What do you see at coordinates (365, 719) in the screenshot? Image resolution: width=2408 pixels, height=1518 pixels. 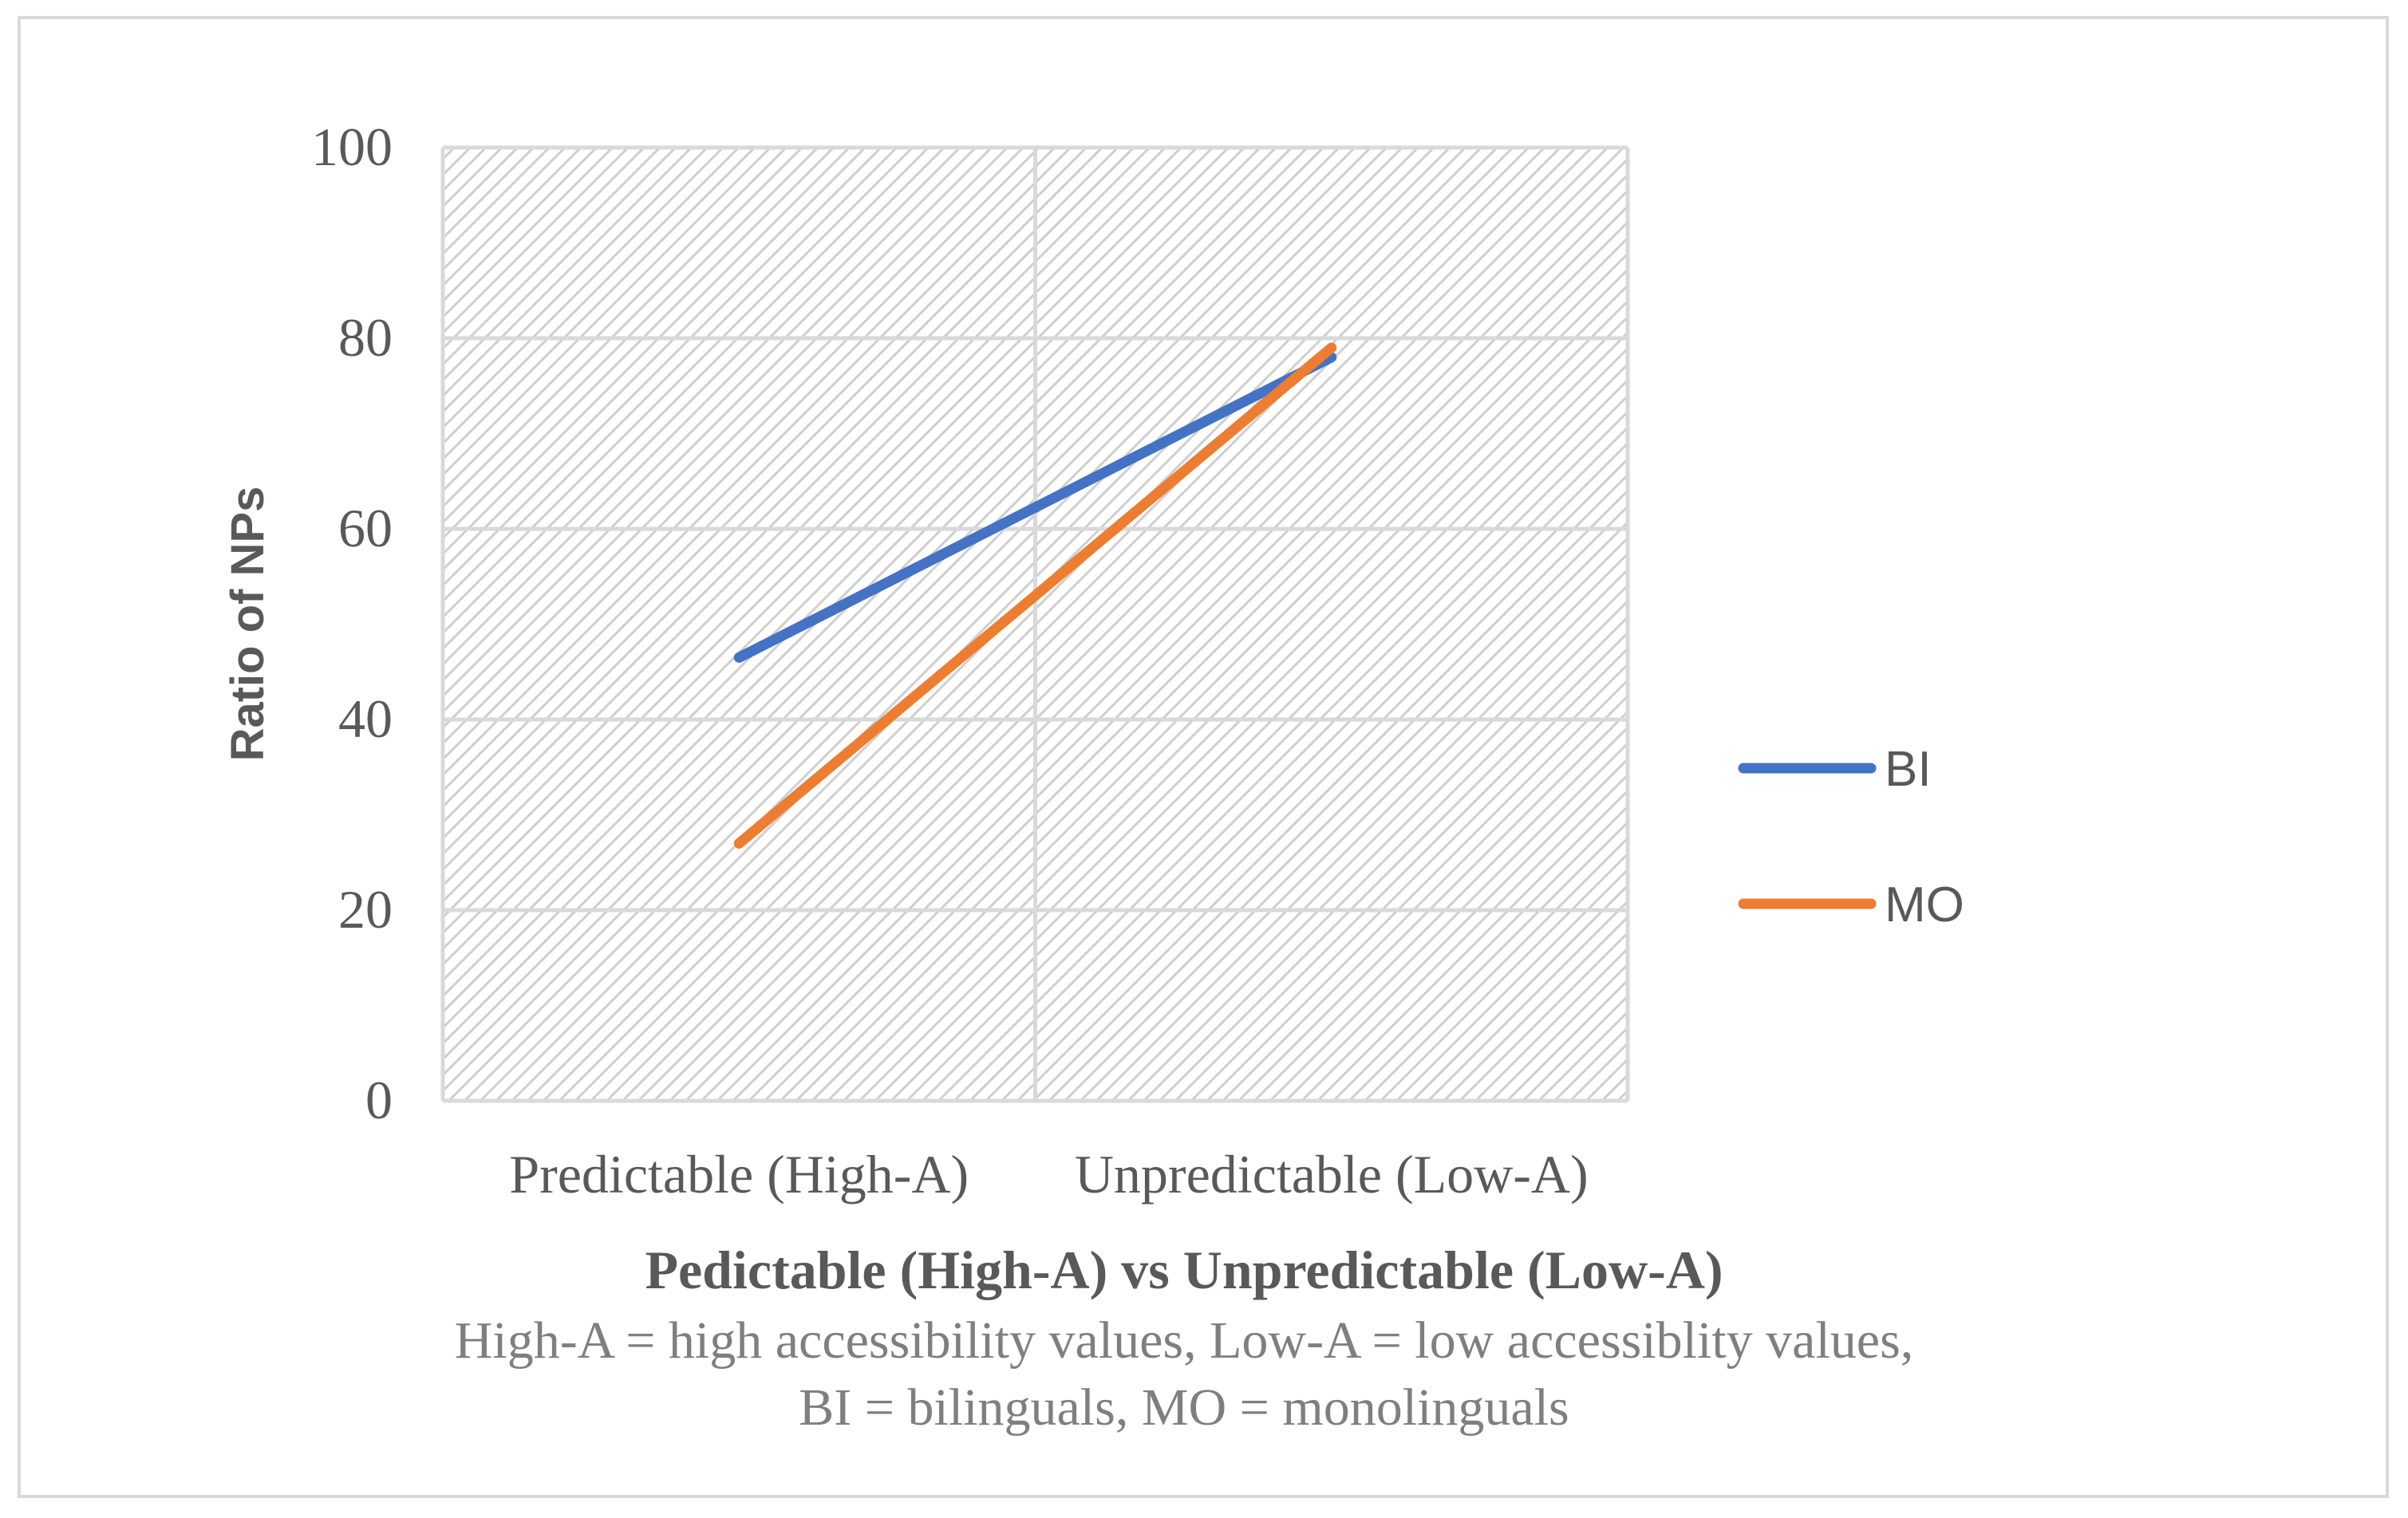 I see `y-tick-label-2: 40` at bounding box center [365, 719].